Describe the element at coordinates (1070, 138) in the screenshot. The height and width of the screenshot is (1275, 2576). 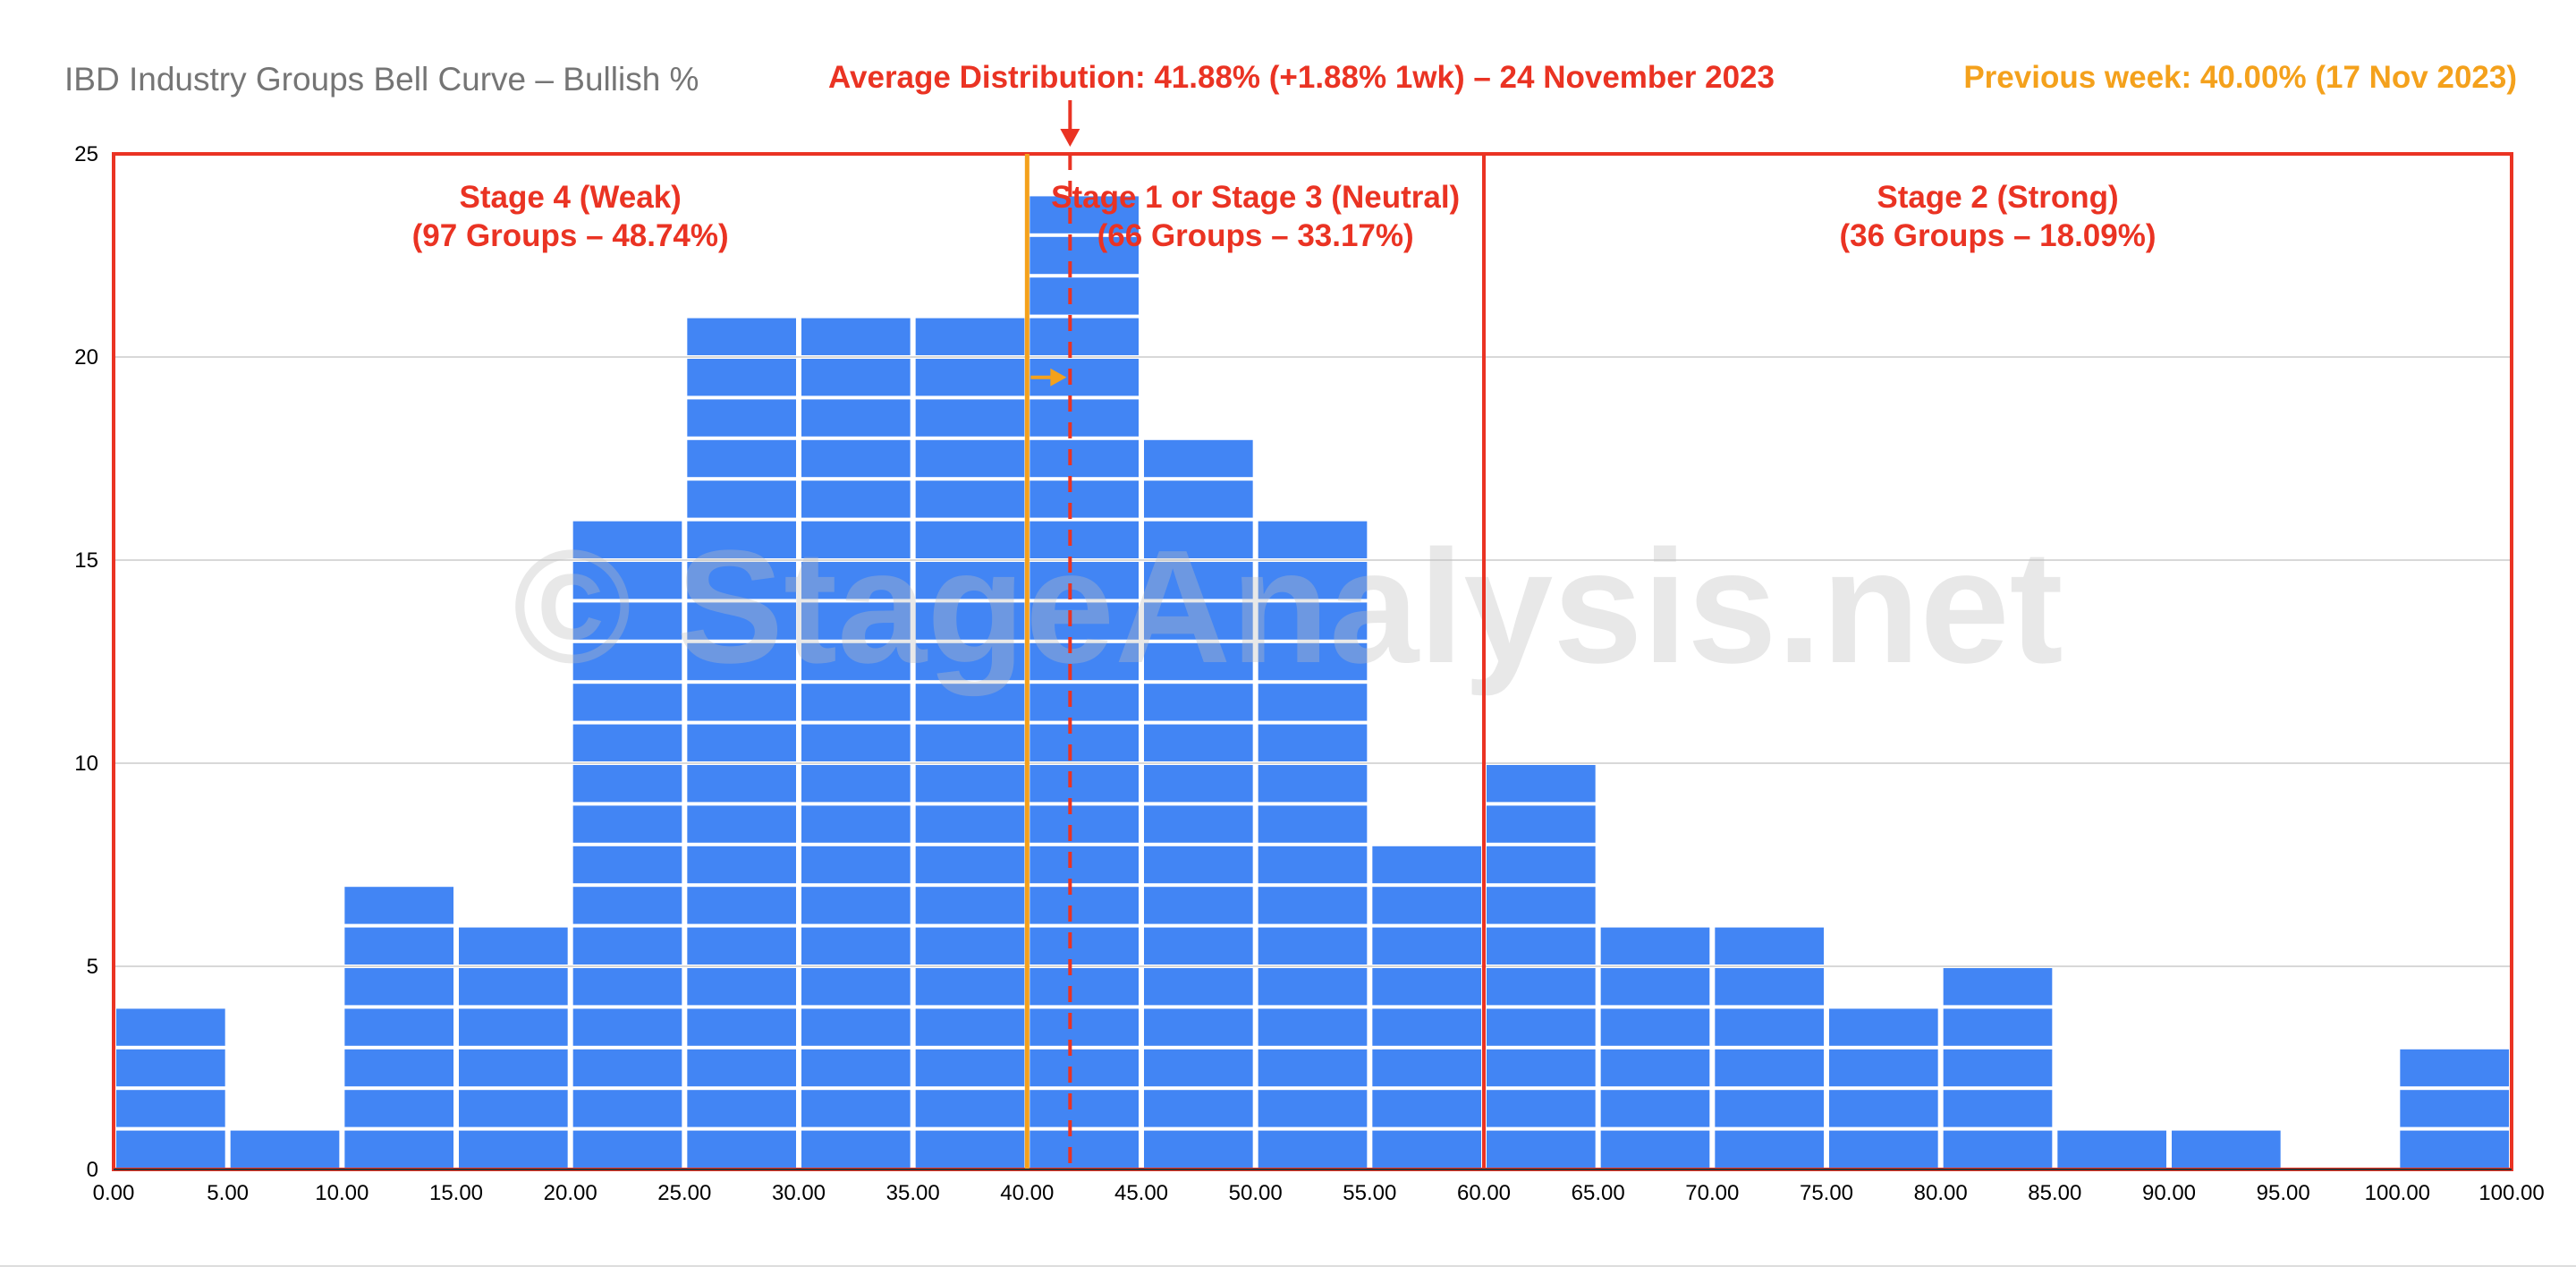
I see `average-arrow-down-icon` at that location.